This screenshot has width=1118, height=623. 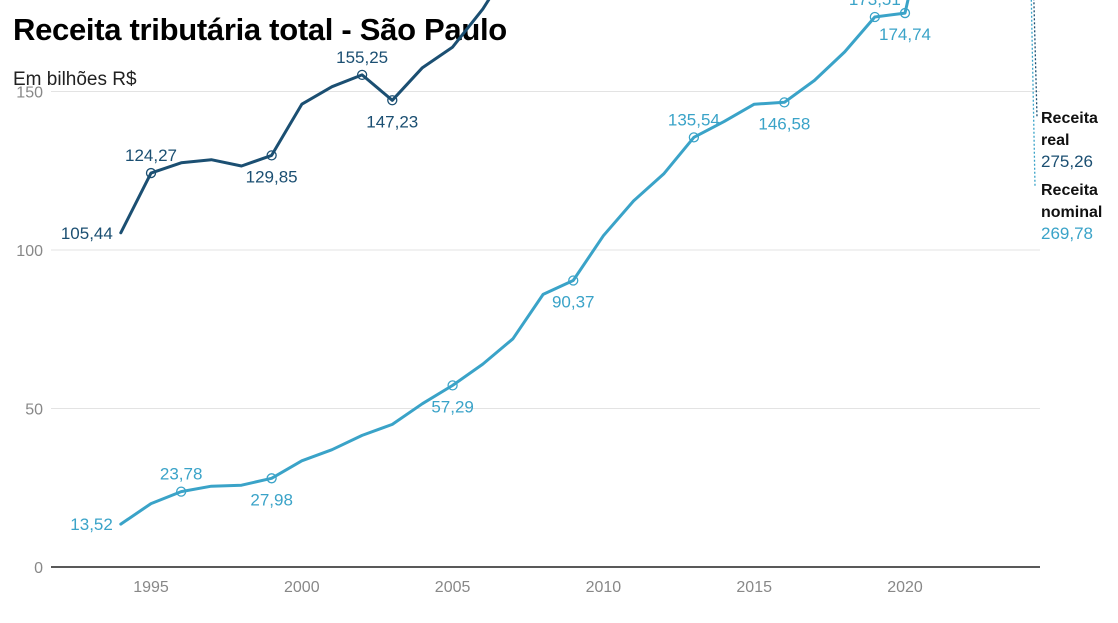 I want to click on data-label: 57,29, so click(x=452, y=406).